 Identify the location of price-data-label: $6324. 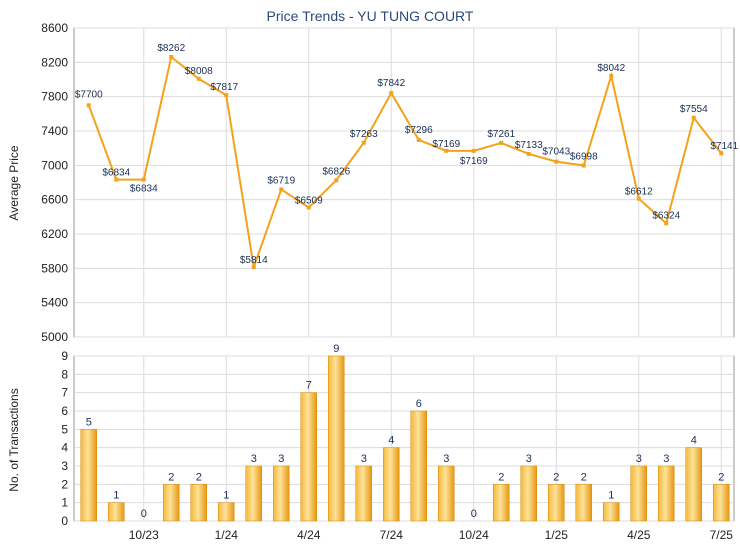
(666, 215).